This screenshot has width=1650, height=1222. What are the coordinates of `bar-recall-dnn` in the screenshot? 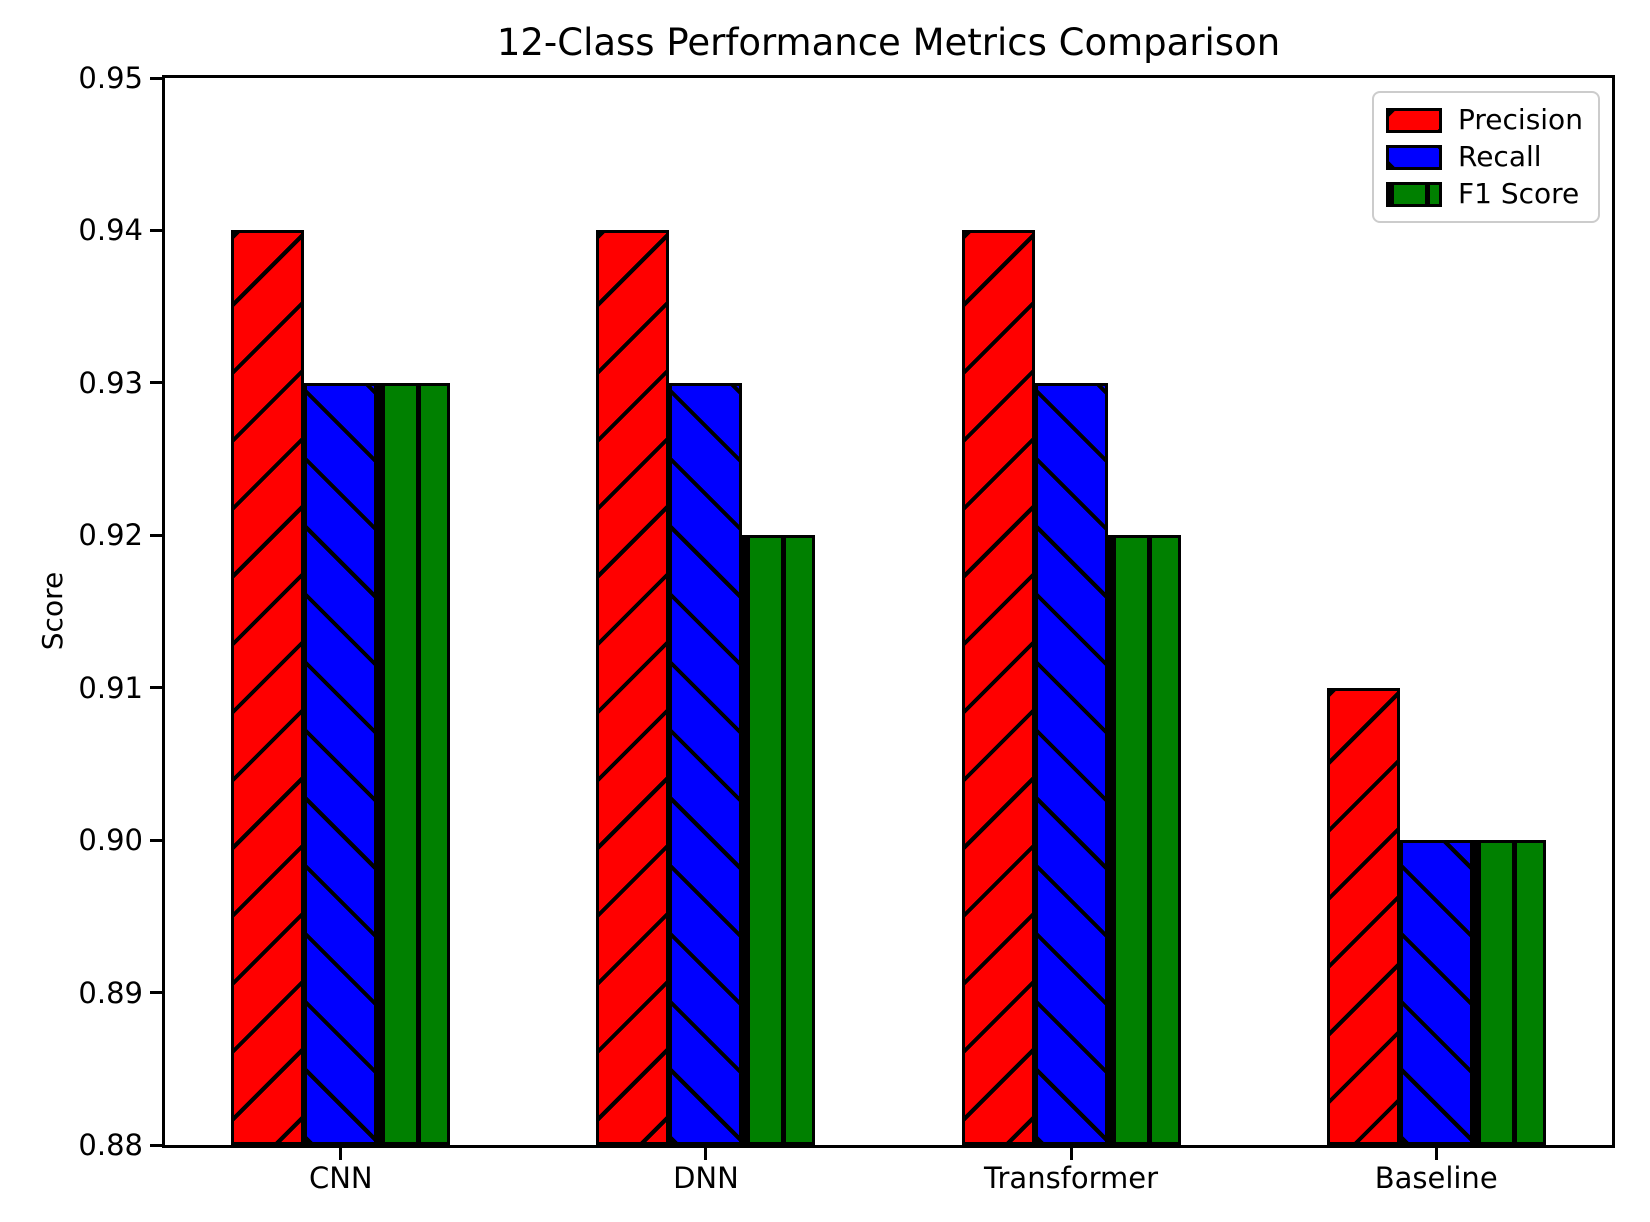 It's located at (706, 763).